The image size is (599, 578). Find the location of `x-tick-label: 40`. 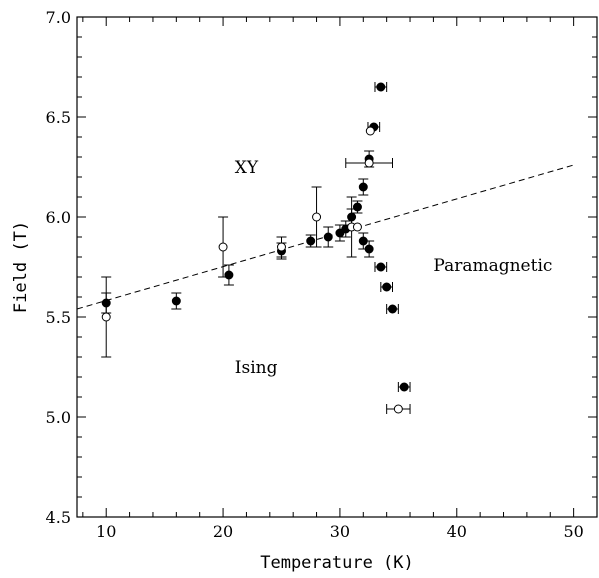

x-tick-label: 40 is located at coordinates (457, 531).